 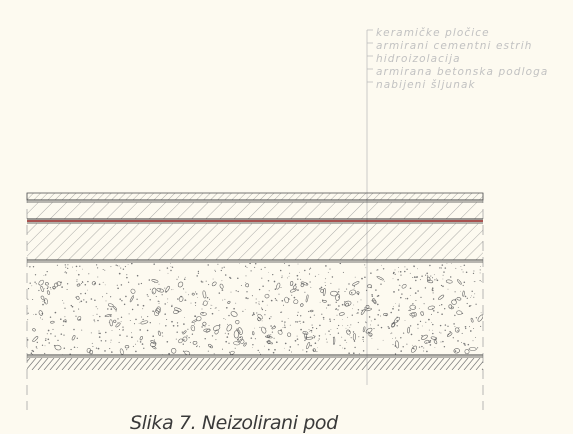 What do you see at coordinates (255, 197) in the screenshot?
I see `layer-ceramic-tiles` at bounding box center [255, 197].